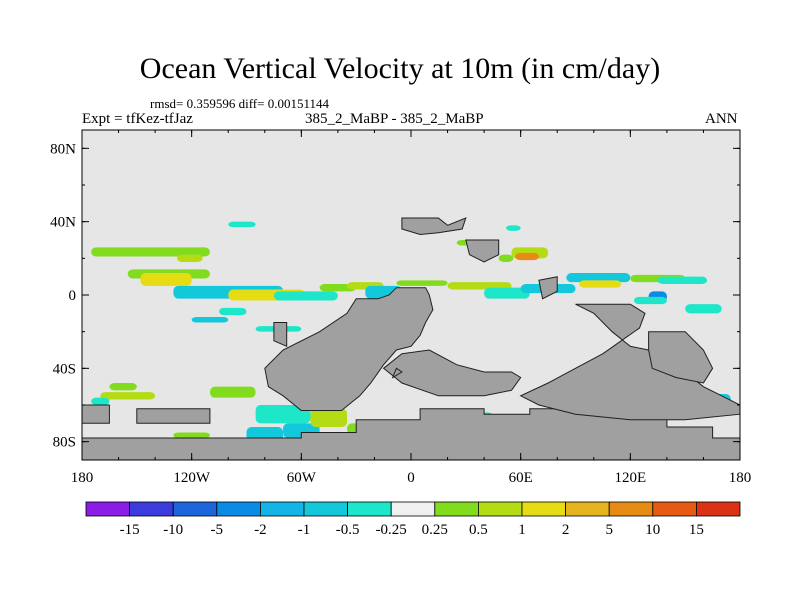 This screenshot has height=600, width=800. I want to click on colorbar-label: -0.5, so click(348, 530).